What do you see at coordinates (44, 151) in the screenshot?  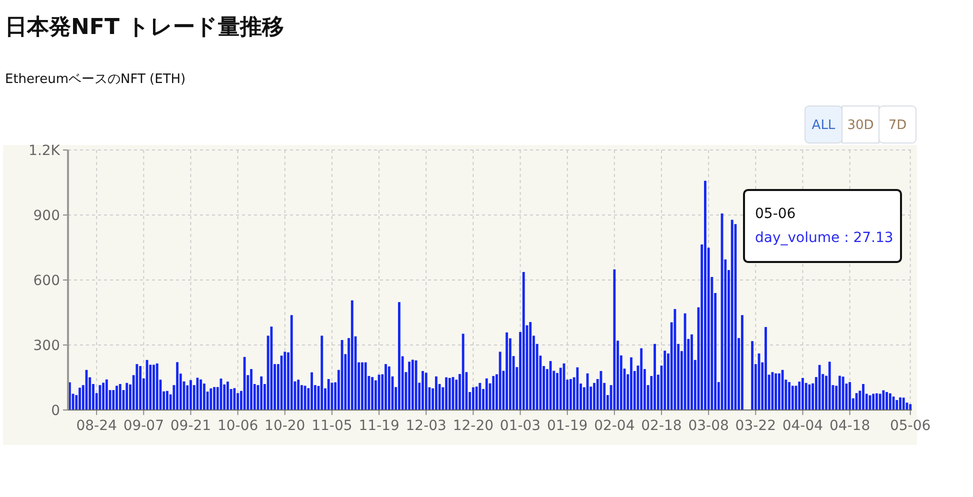 I see `y-tick-label: 1.2K` at bounding box center [44, 151].